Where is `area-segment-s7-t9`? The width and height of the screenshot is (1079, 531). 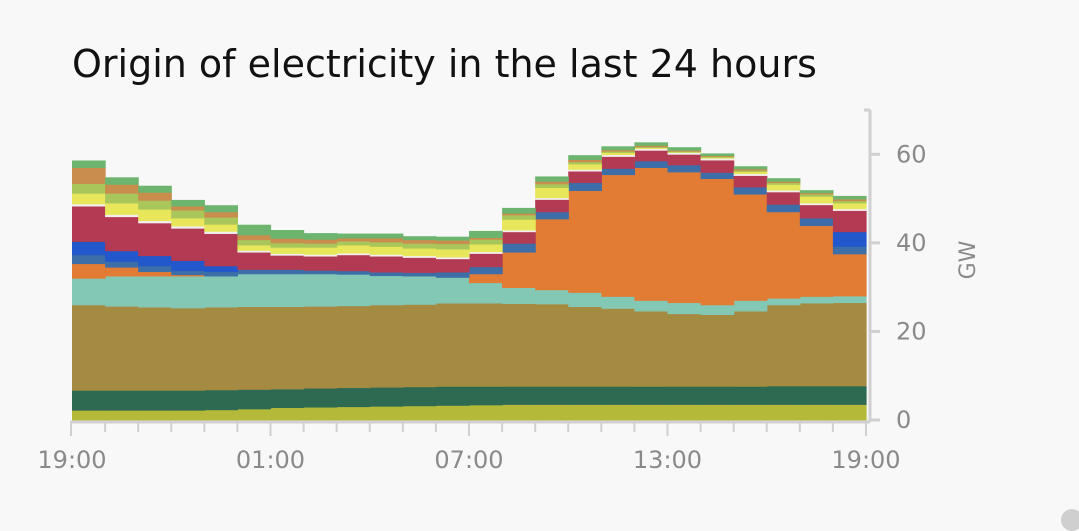
area-segment-s7-t9 is located at coordinates (386, 264).